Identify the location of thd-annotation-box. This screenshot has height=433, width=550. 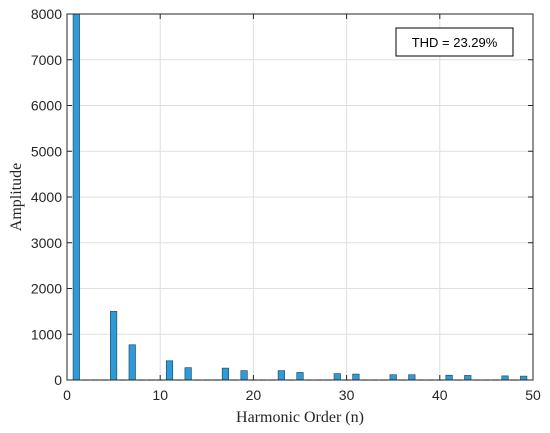
(454, 42).